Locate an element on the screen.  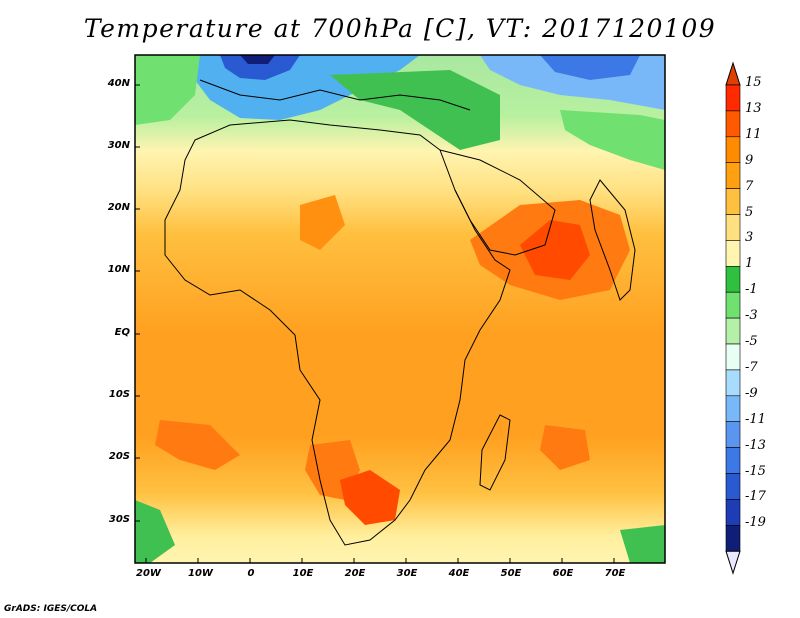
warm-region-east-ocean is located at coordinates (565, 447).